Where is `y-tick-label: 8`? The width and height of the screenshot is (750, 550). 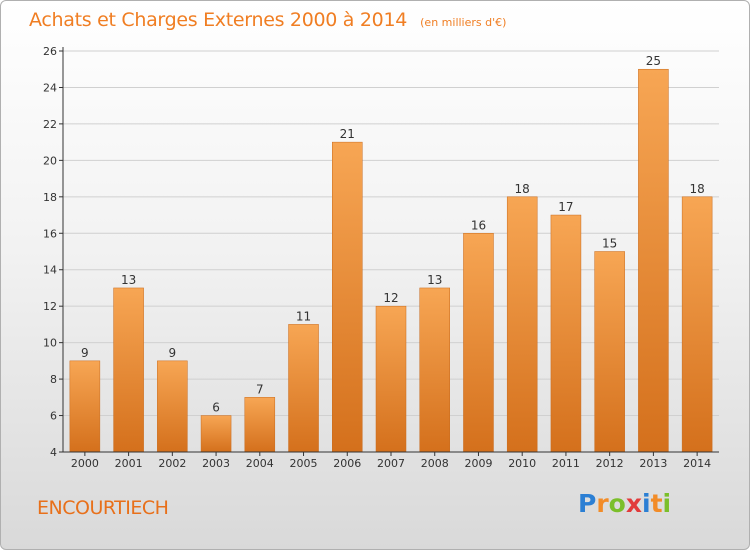 y-tick-label: 8 is located at coordinates (53, 379).